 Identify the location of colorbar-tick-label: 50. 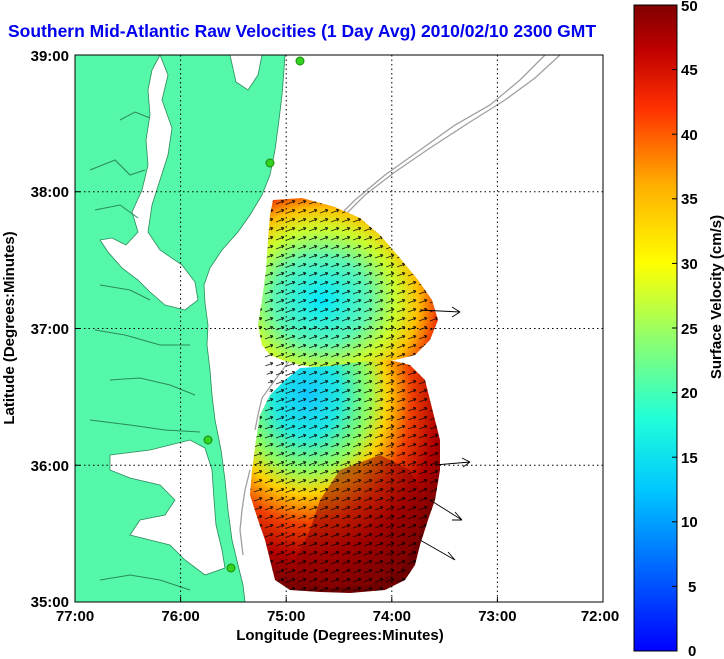
(689, 7).